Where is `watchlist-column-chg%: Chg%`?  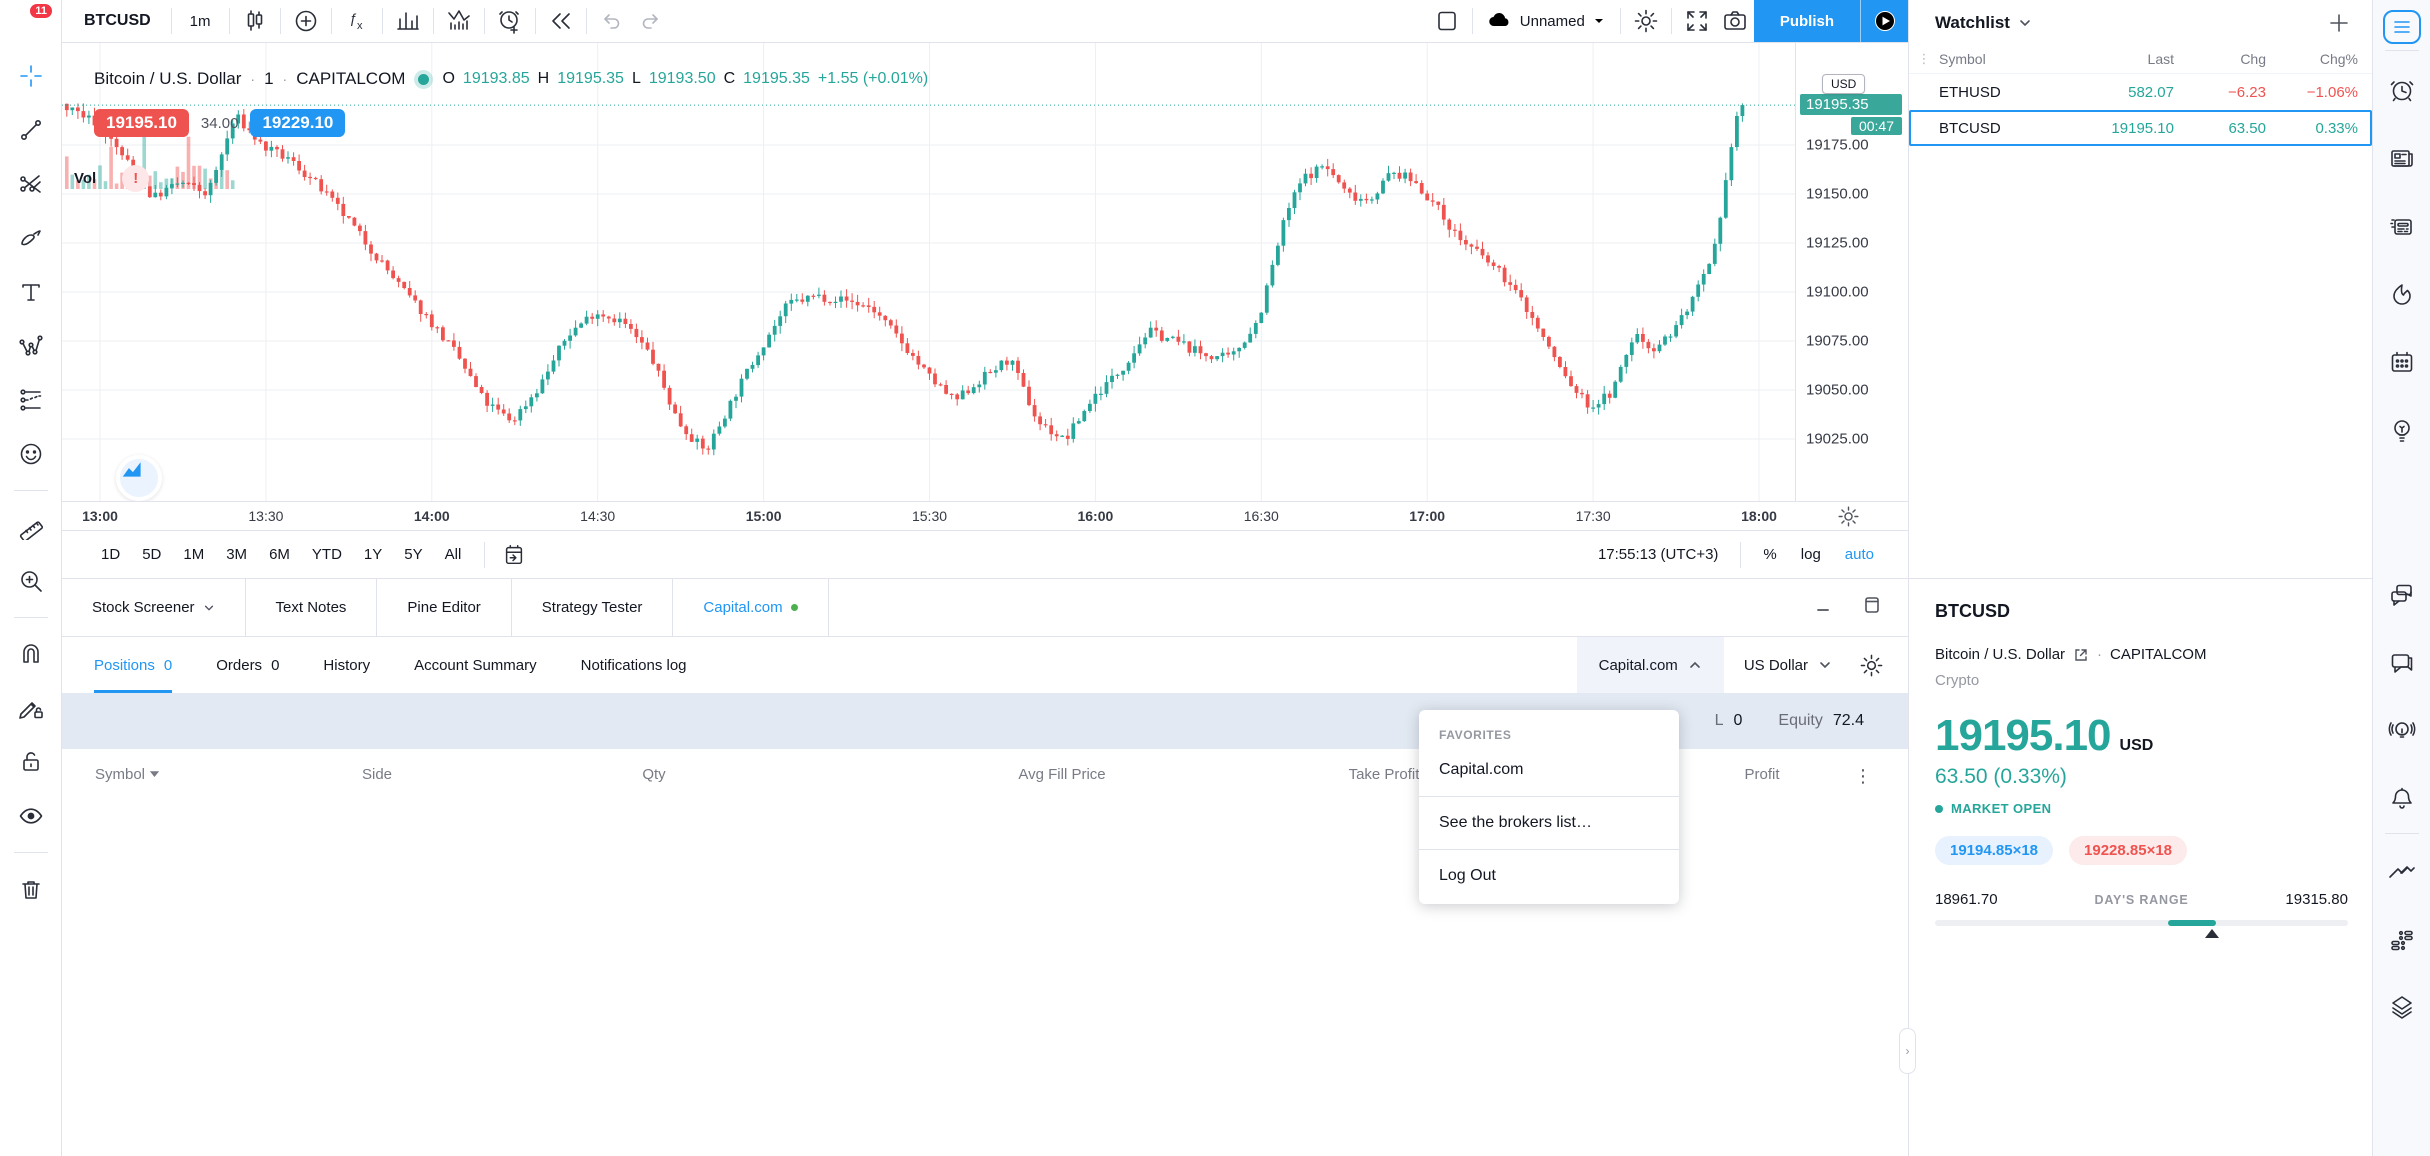
watchlist-column-chg%: Chg% is located at coordinates (2338, 58).